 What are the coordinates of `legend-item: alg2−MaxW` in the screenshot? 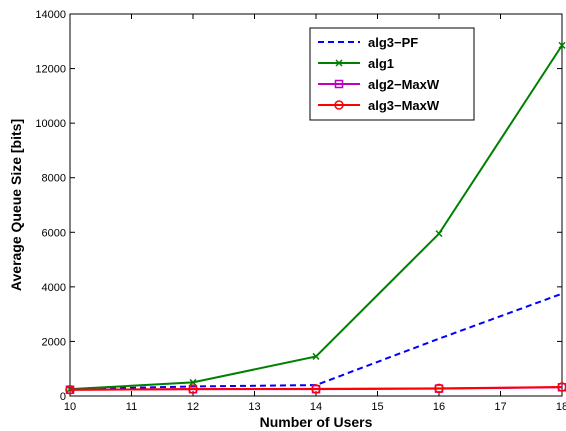 It's located at (379, 84).